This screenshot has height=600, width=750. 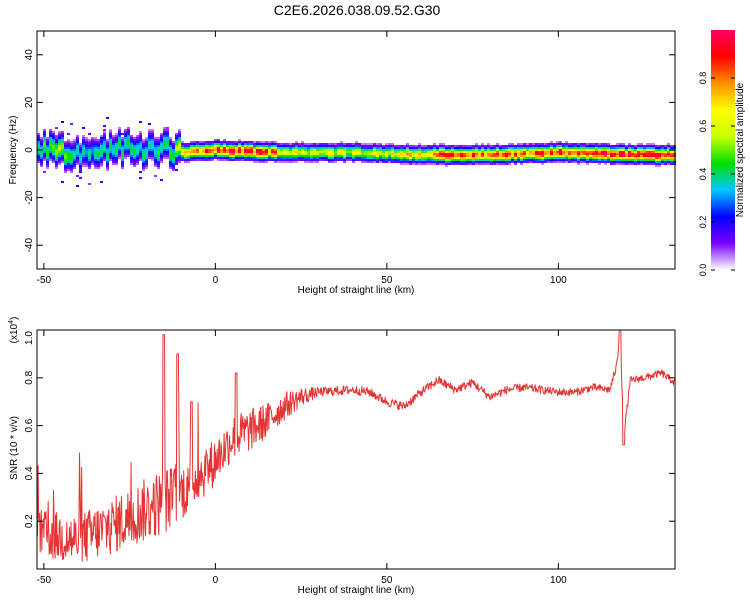 I want to click on colorbar-gradient, so click(x=723, y=150).